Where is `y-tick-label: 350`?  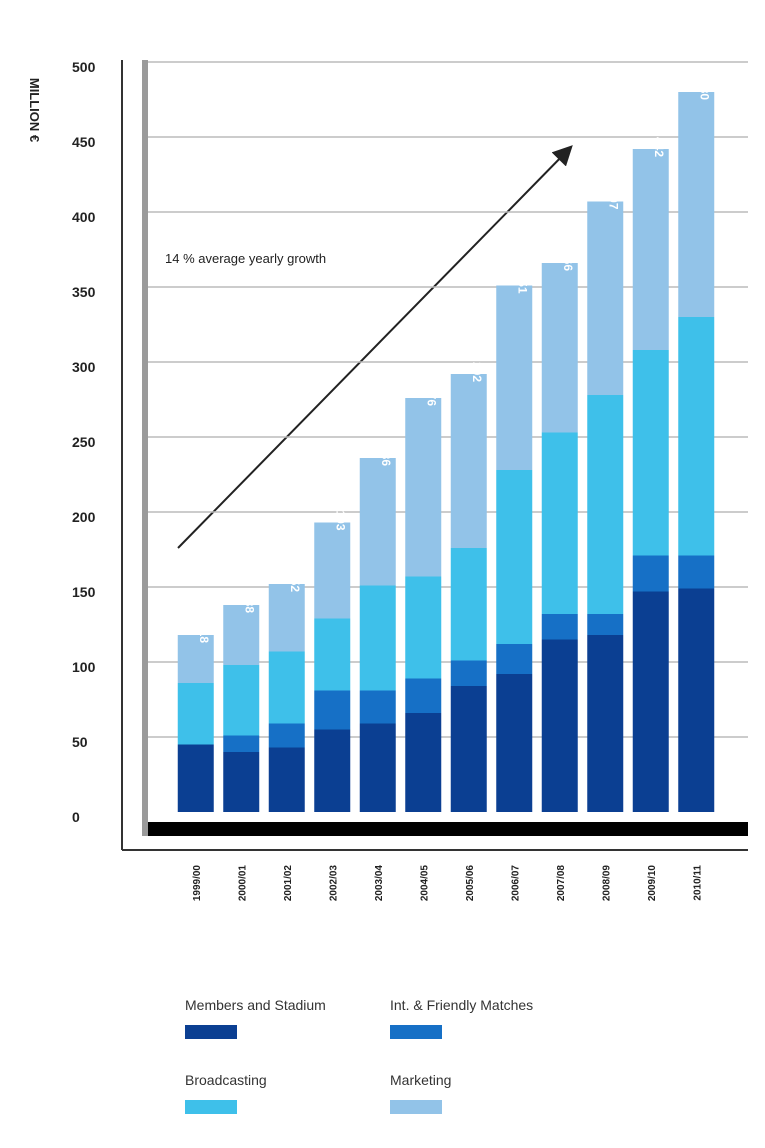
y-tick-label: 350 is located at coordinates (84, 292).